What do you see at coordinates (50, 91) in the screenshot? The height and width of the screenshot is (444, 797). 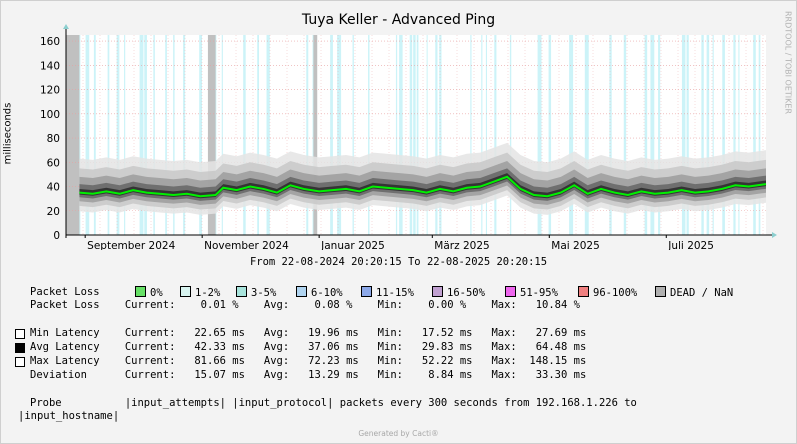 I see `y-tick-label: 120` at bounding box center [50, 91].